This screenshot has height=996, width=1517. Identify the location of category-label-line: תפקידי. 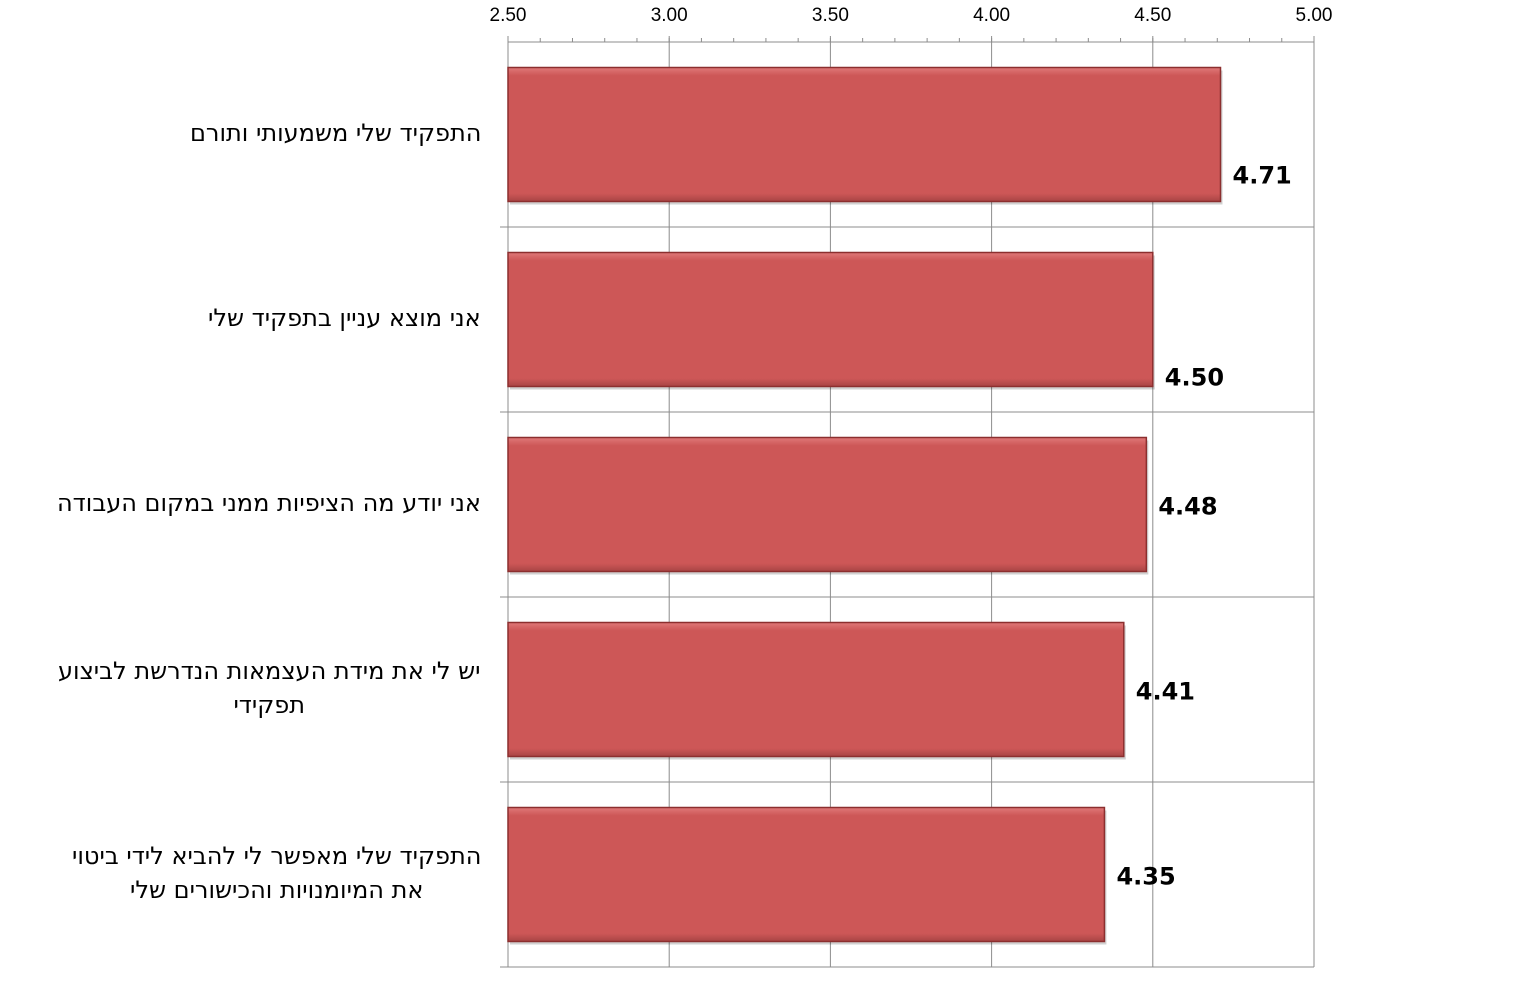
(269, 704).